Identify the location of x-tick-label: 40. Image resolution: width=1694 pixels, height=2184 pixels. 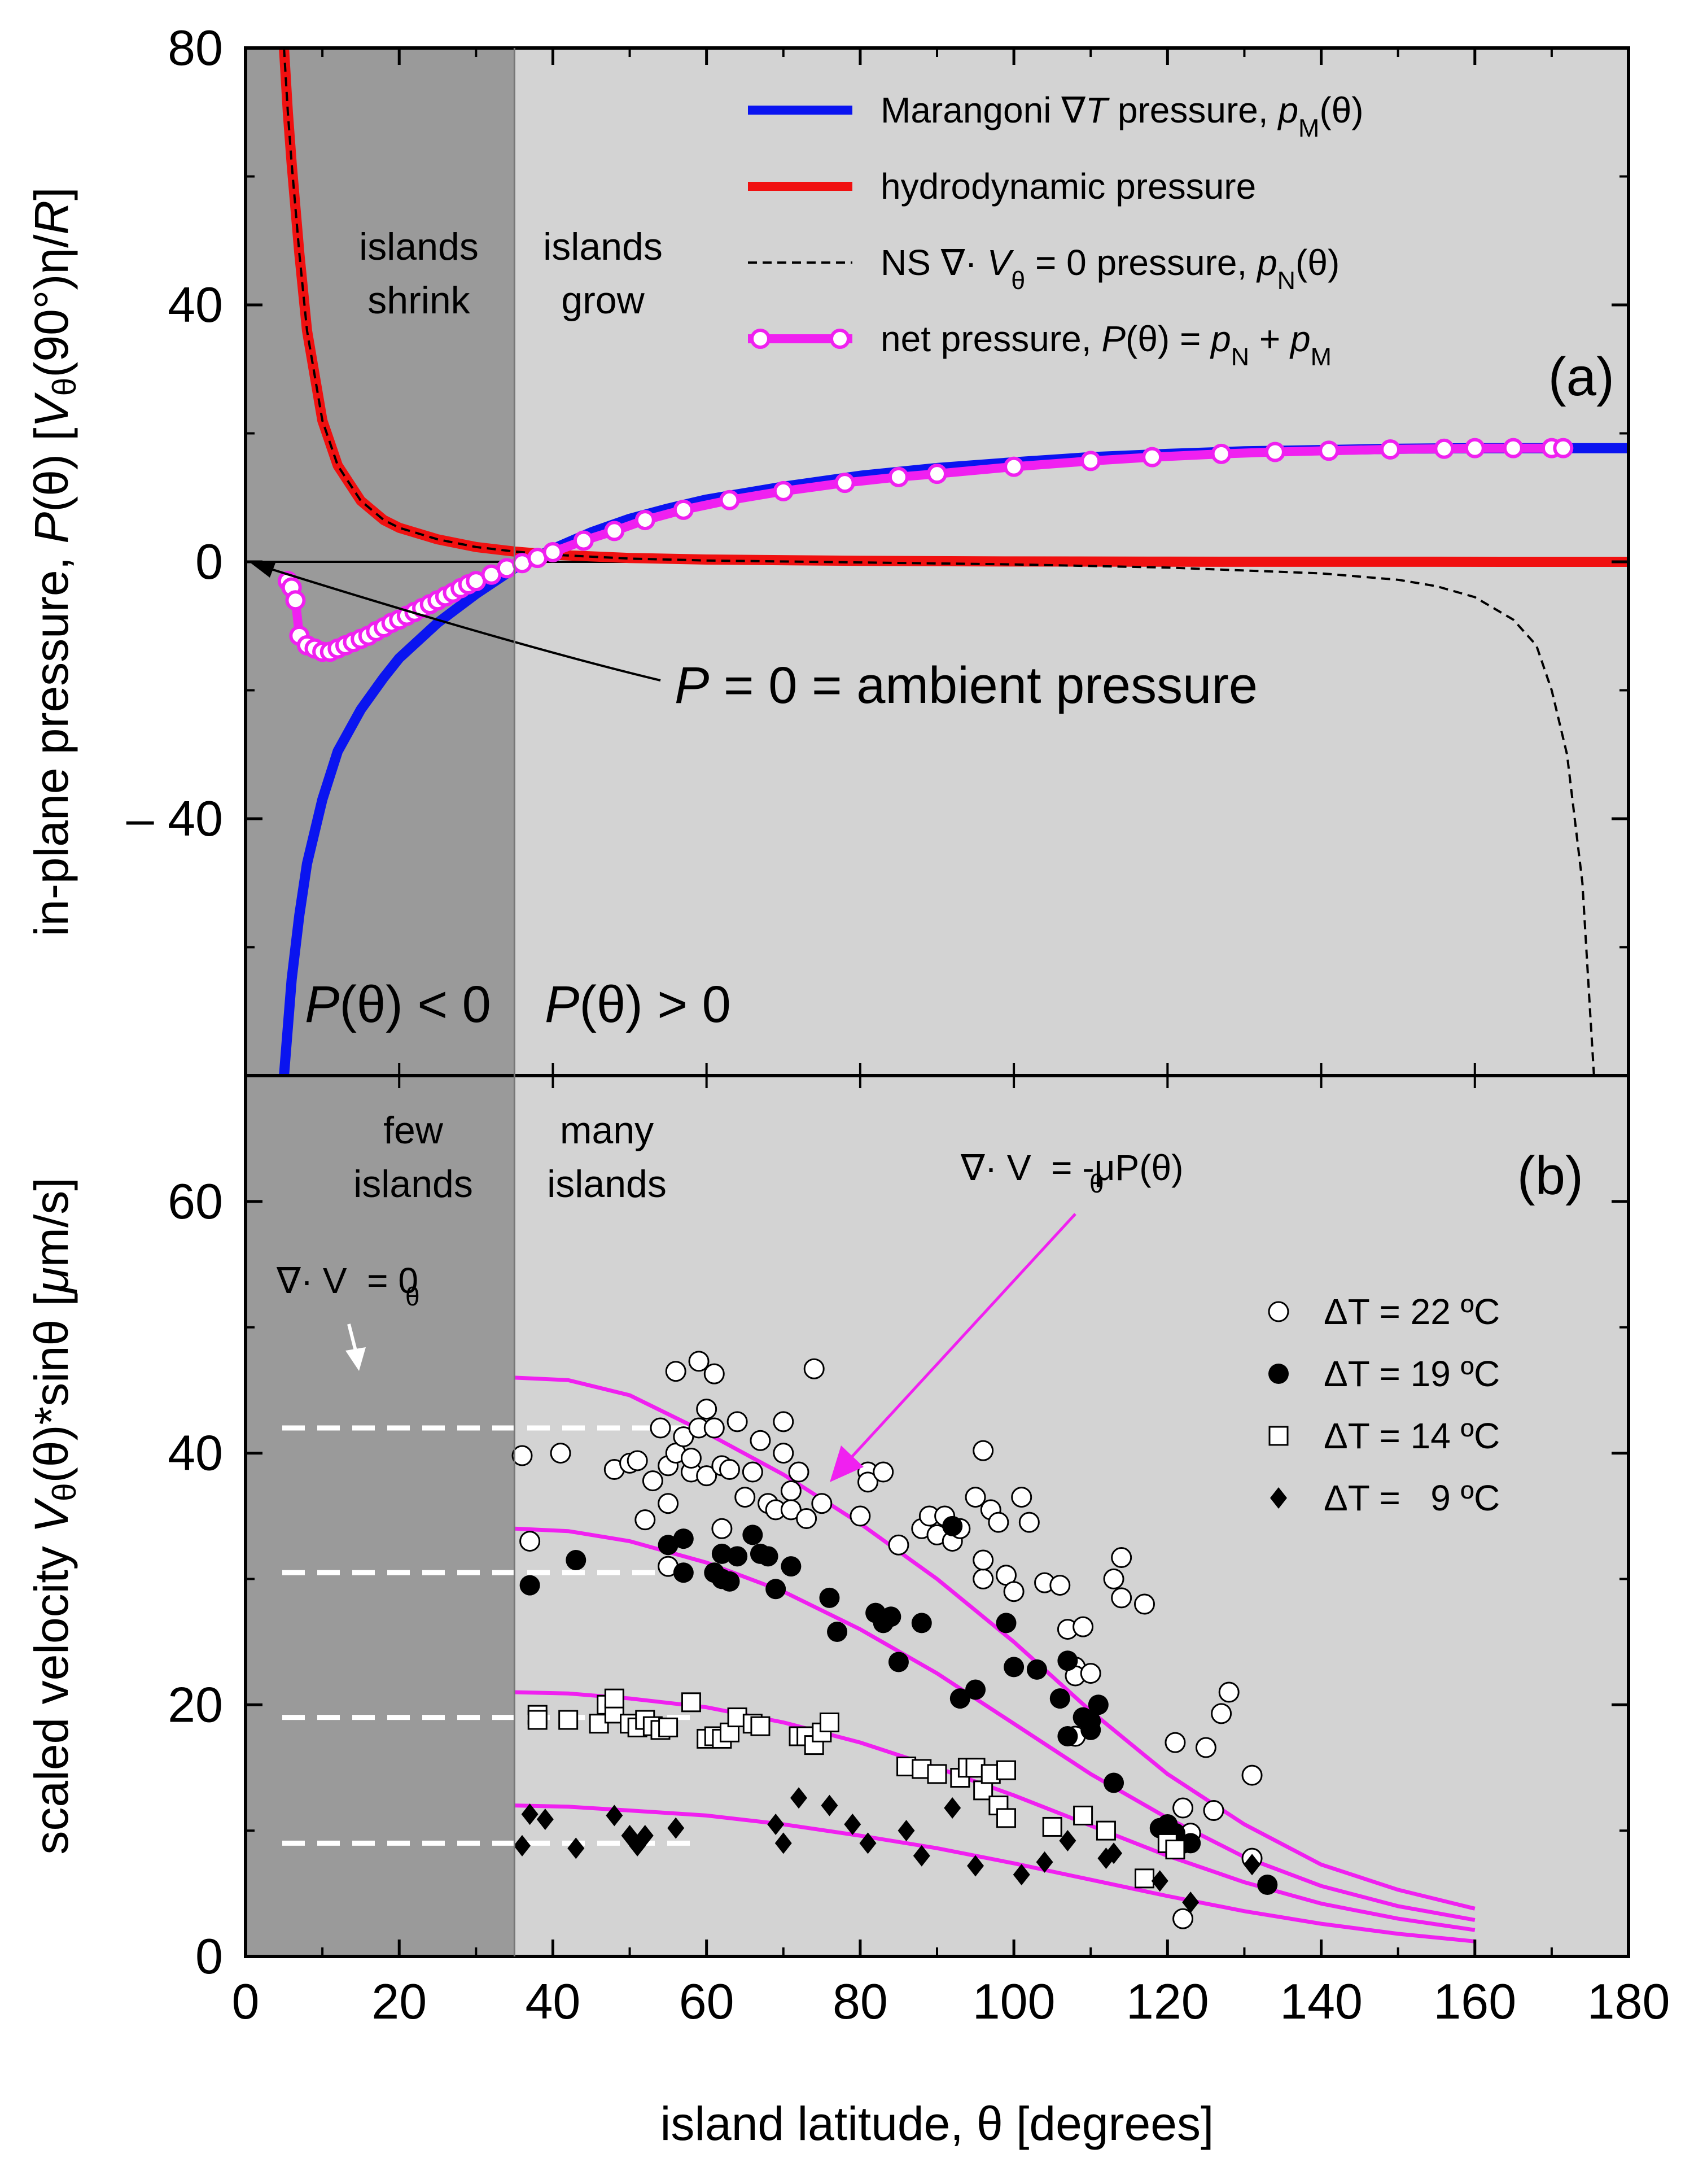
(553, 2001).